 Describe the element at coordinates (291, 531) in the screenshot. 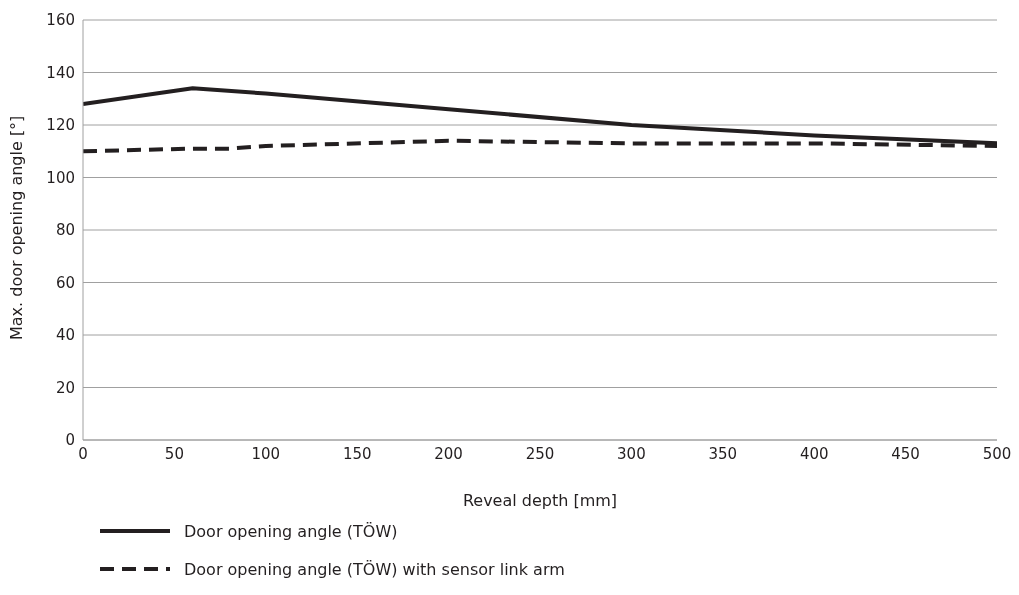

I see `legend-label: Door opening angle (TÖW)` at that location.